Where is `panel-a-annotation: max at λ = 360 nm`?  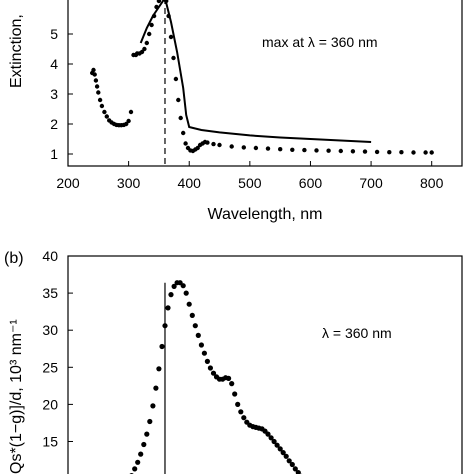 panel-a-annotation: max at λ = 360 nm is located at coordinates (320, 42).